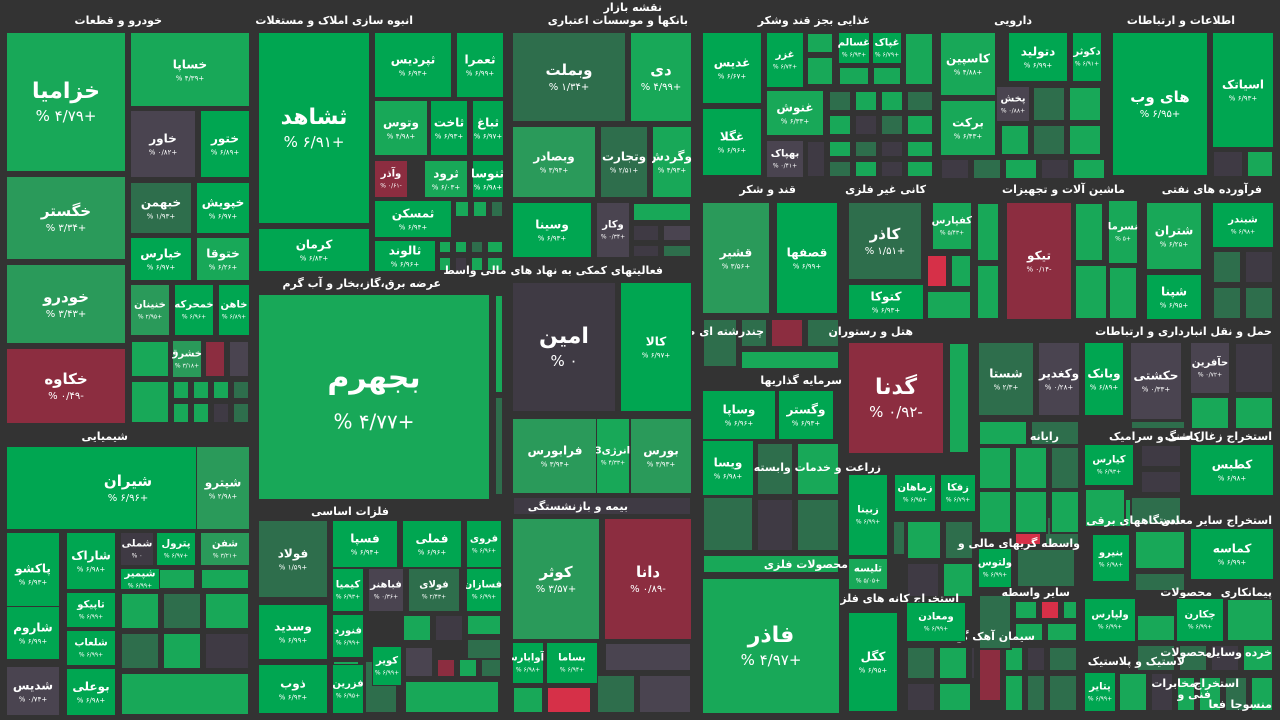 The height and width of the screenshot is (720, 1280). Describe the element at coordinates (528, 663) in the screenshot. I see `tile: آوابارس +۶/۹۸ %` at that location.